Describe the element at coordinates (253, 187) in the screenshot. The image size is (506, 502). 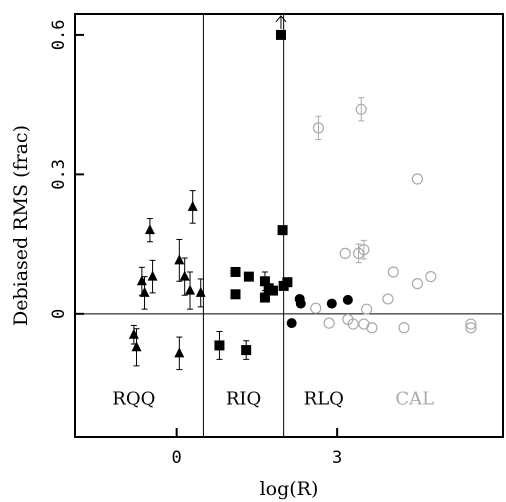
I see `series-riq` at that location.